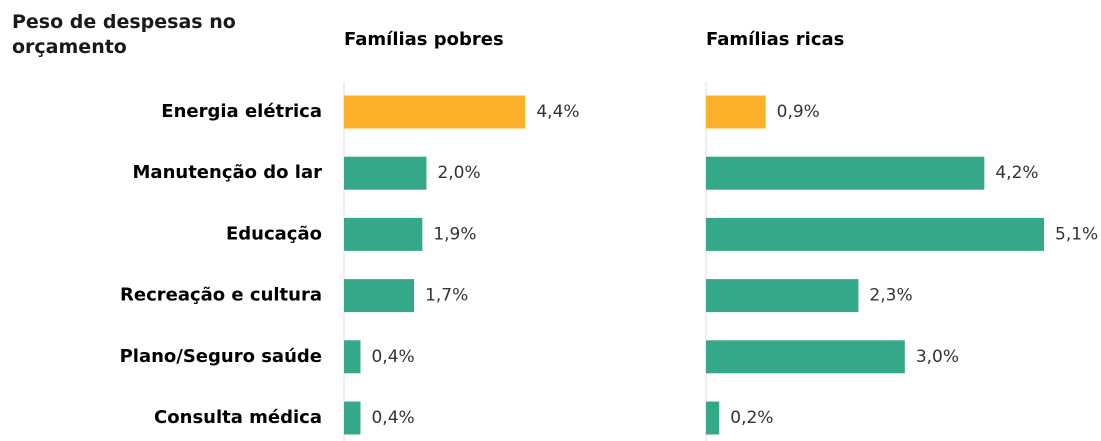 The image size is (1101, 441). Describe the element at coordinates (221, 295) in the screenshot. I see `category-label: Recreação e cultura` at that location.